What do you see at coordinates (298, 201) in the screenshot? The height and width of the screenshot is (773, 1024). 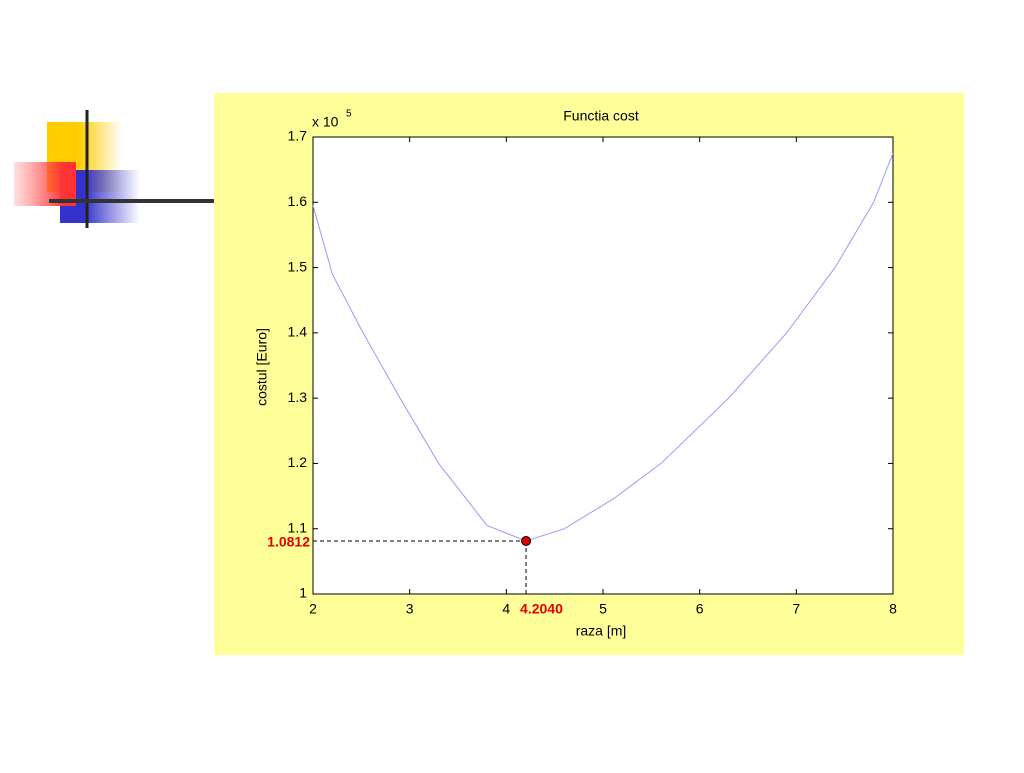 I see `y-tick-label: 1.6` at bounding box center [298, 201].